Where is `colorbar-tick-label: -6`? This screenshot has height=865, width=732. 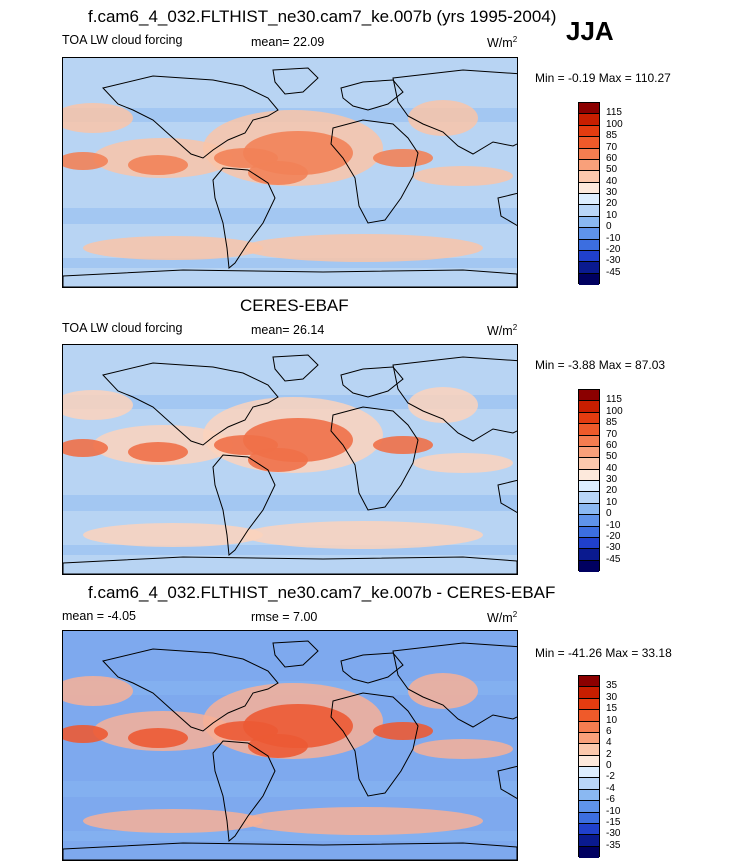
colorbar-tick-label: -6 is located at coordinates (610, 800).